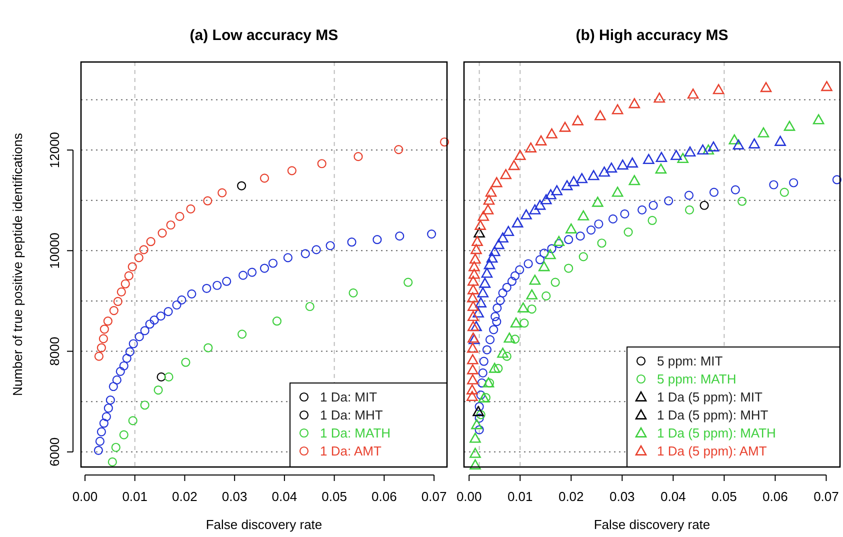  I want to click on y-tick-label: 8000, so click(54, 351).